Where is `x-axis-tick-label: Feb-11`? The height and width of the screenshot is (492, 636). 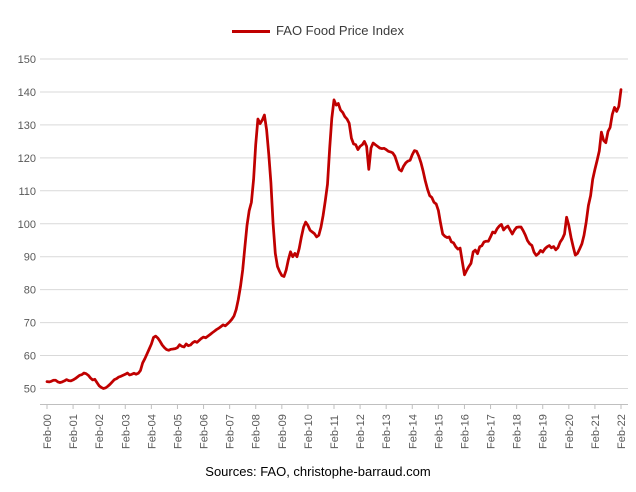
x-axis-tick-label: Feb-11 is located at coordinates (335, 432).